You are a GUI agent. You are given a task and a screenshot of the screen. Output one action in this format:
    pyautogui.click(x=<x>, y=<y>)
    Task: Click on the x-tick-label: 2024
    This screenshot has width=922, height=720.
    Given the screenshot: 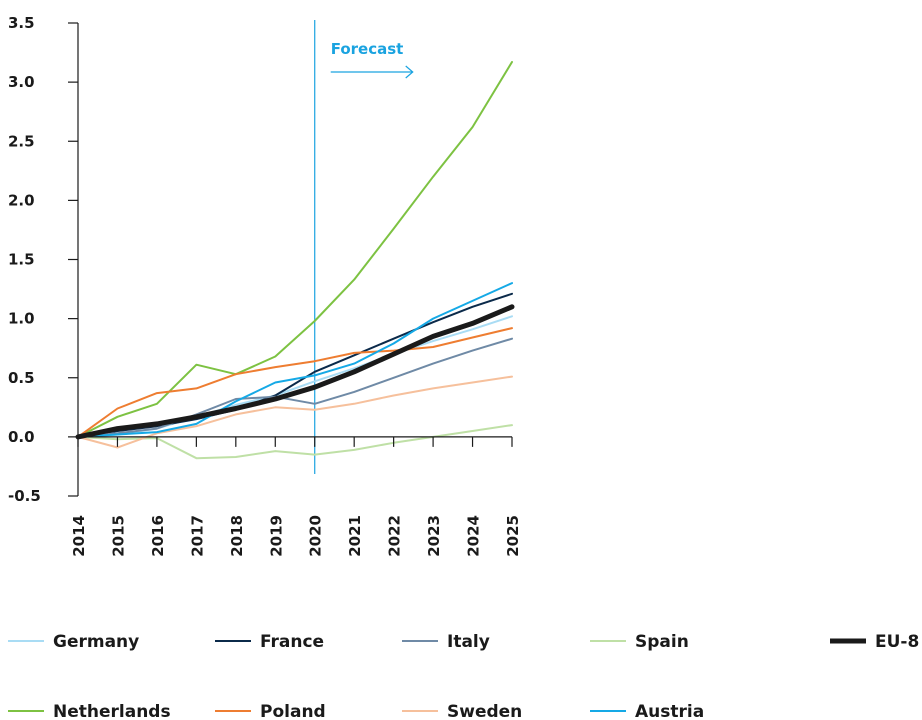 What is the action you would take?
    pyautogui.click(x=474, y=536)
    